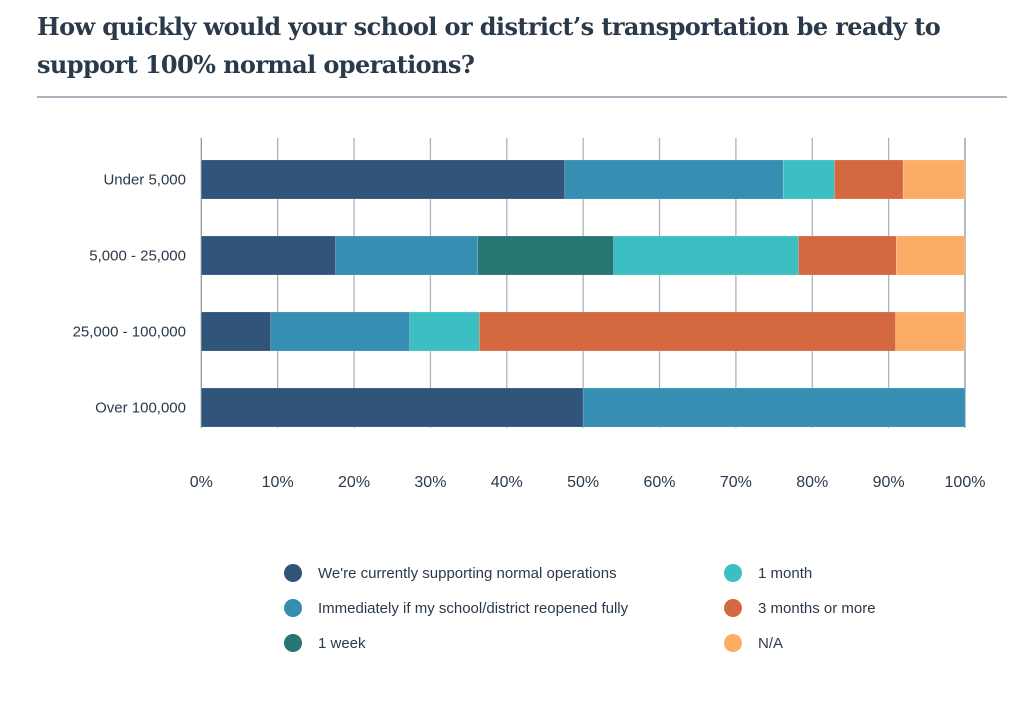 This screenshot has height=712, width=1024. What do you see at coordinates (507, 482) in the screenshot?
I see `x-tick-label: 40%` at bounding box center [507, 482].